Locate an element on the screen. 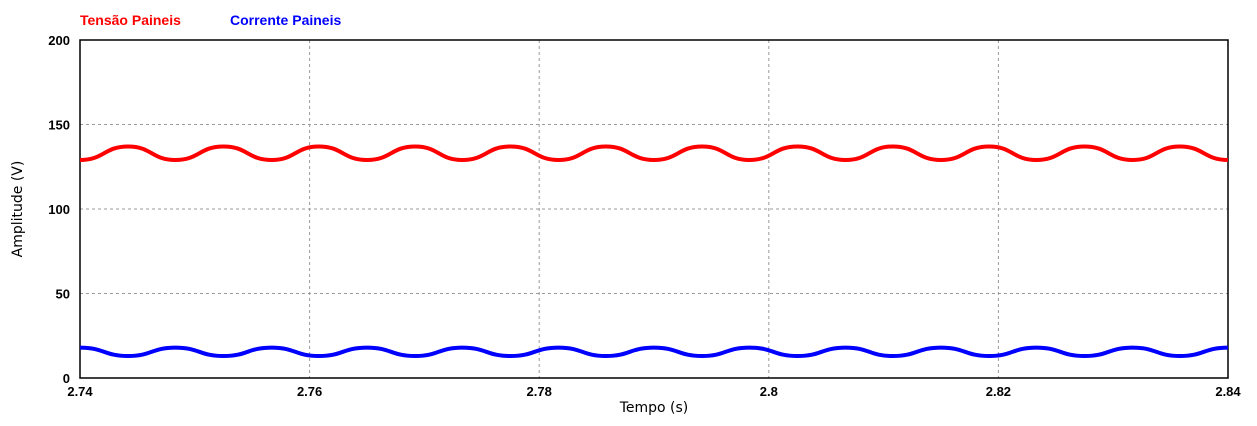 The width and height of the screenshot is (1257, 426). legend-entry-2: Corrente Paineis is located at coordinates (285, 20).